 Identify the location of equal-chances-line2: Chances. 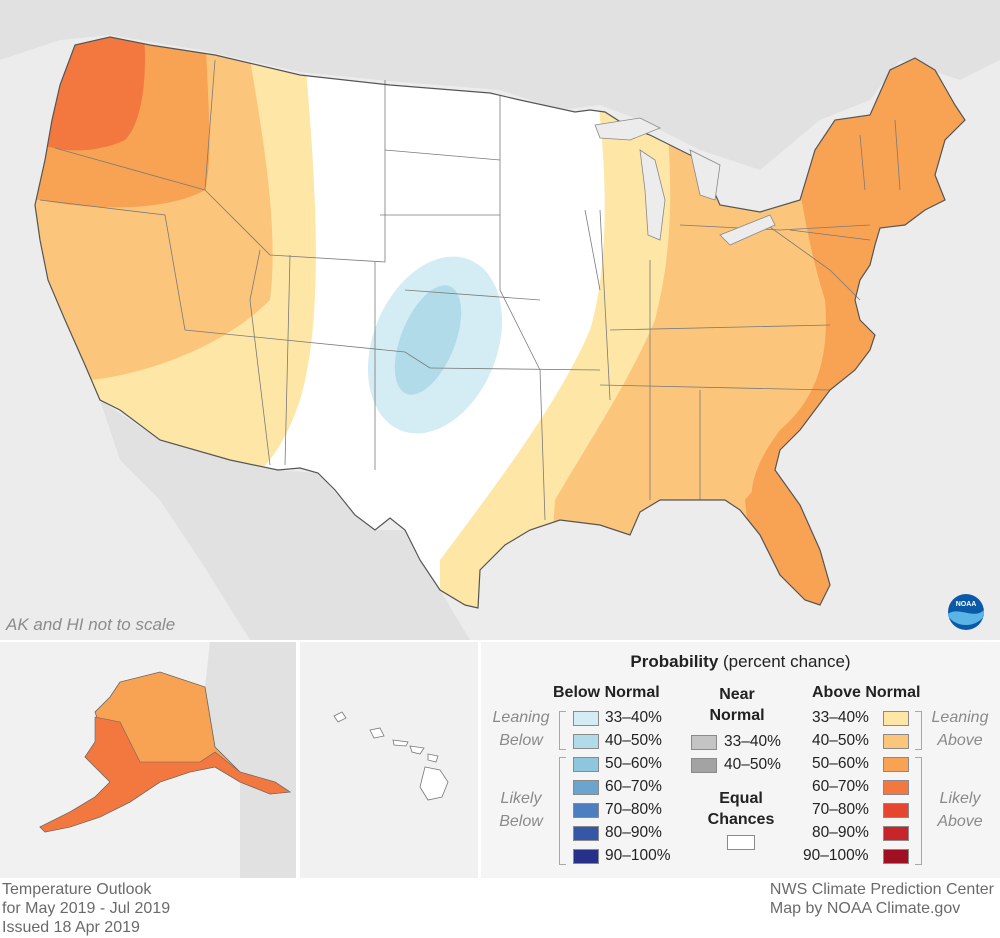
(741, 819).